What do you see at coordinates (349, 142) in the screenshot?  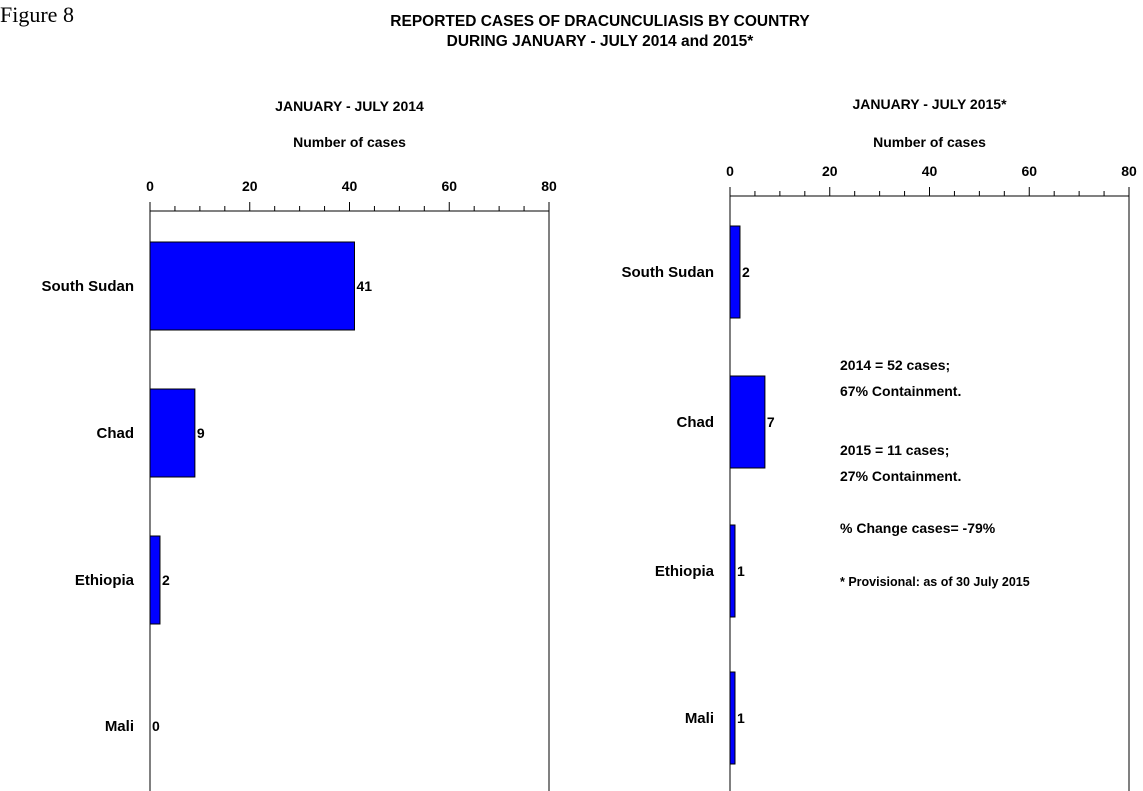 I see `chart-1-x-axis-label: Number of cases` at bounding box center [349, 142].